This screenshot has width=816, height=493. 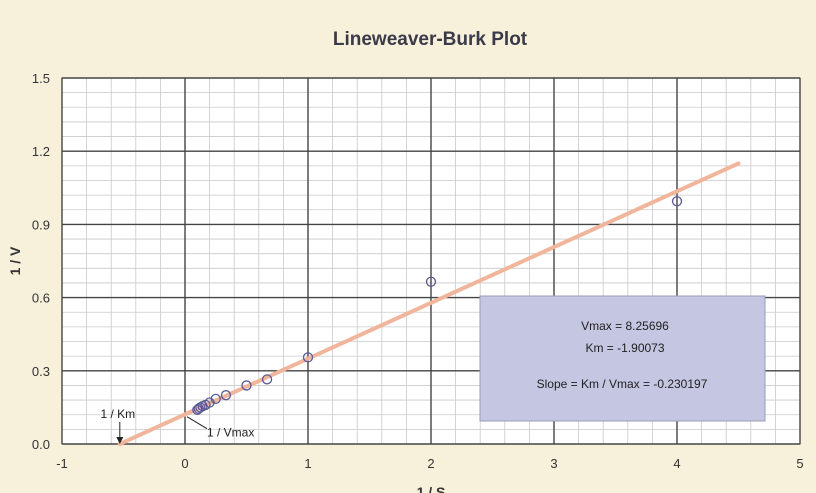 What do you see at coordinates (117, 414) in the screenshot?
I see `km-intercept-label: 1 / Km` at bounding box center [117, 414].